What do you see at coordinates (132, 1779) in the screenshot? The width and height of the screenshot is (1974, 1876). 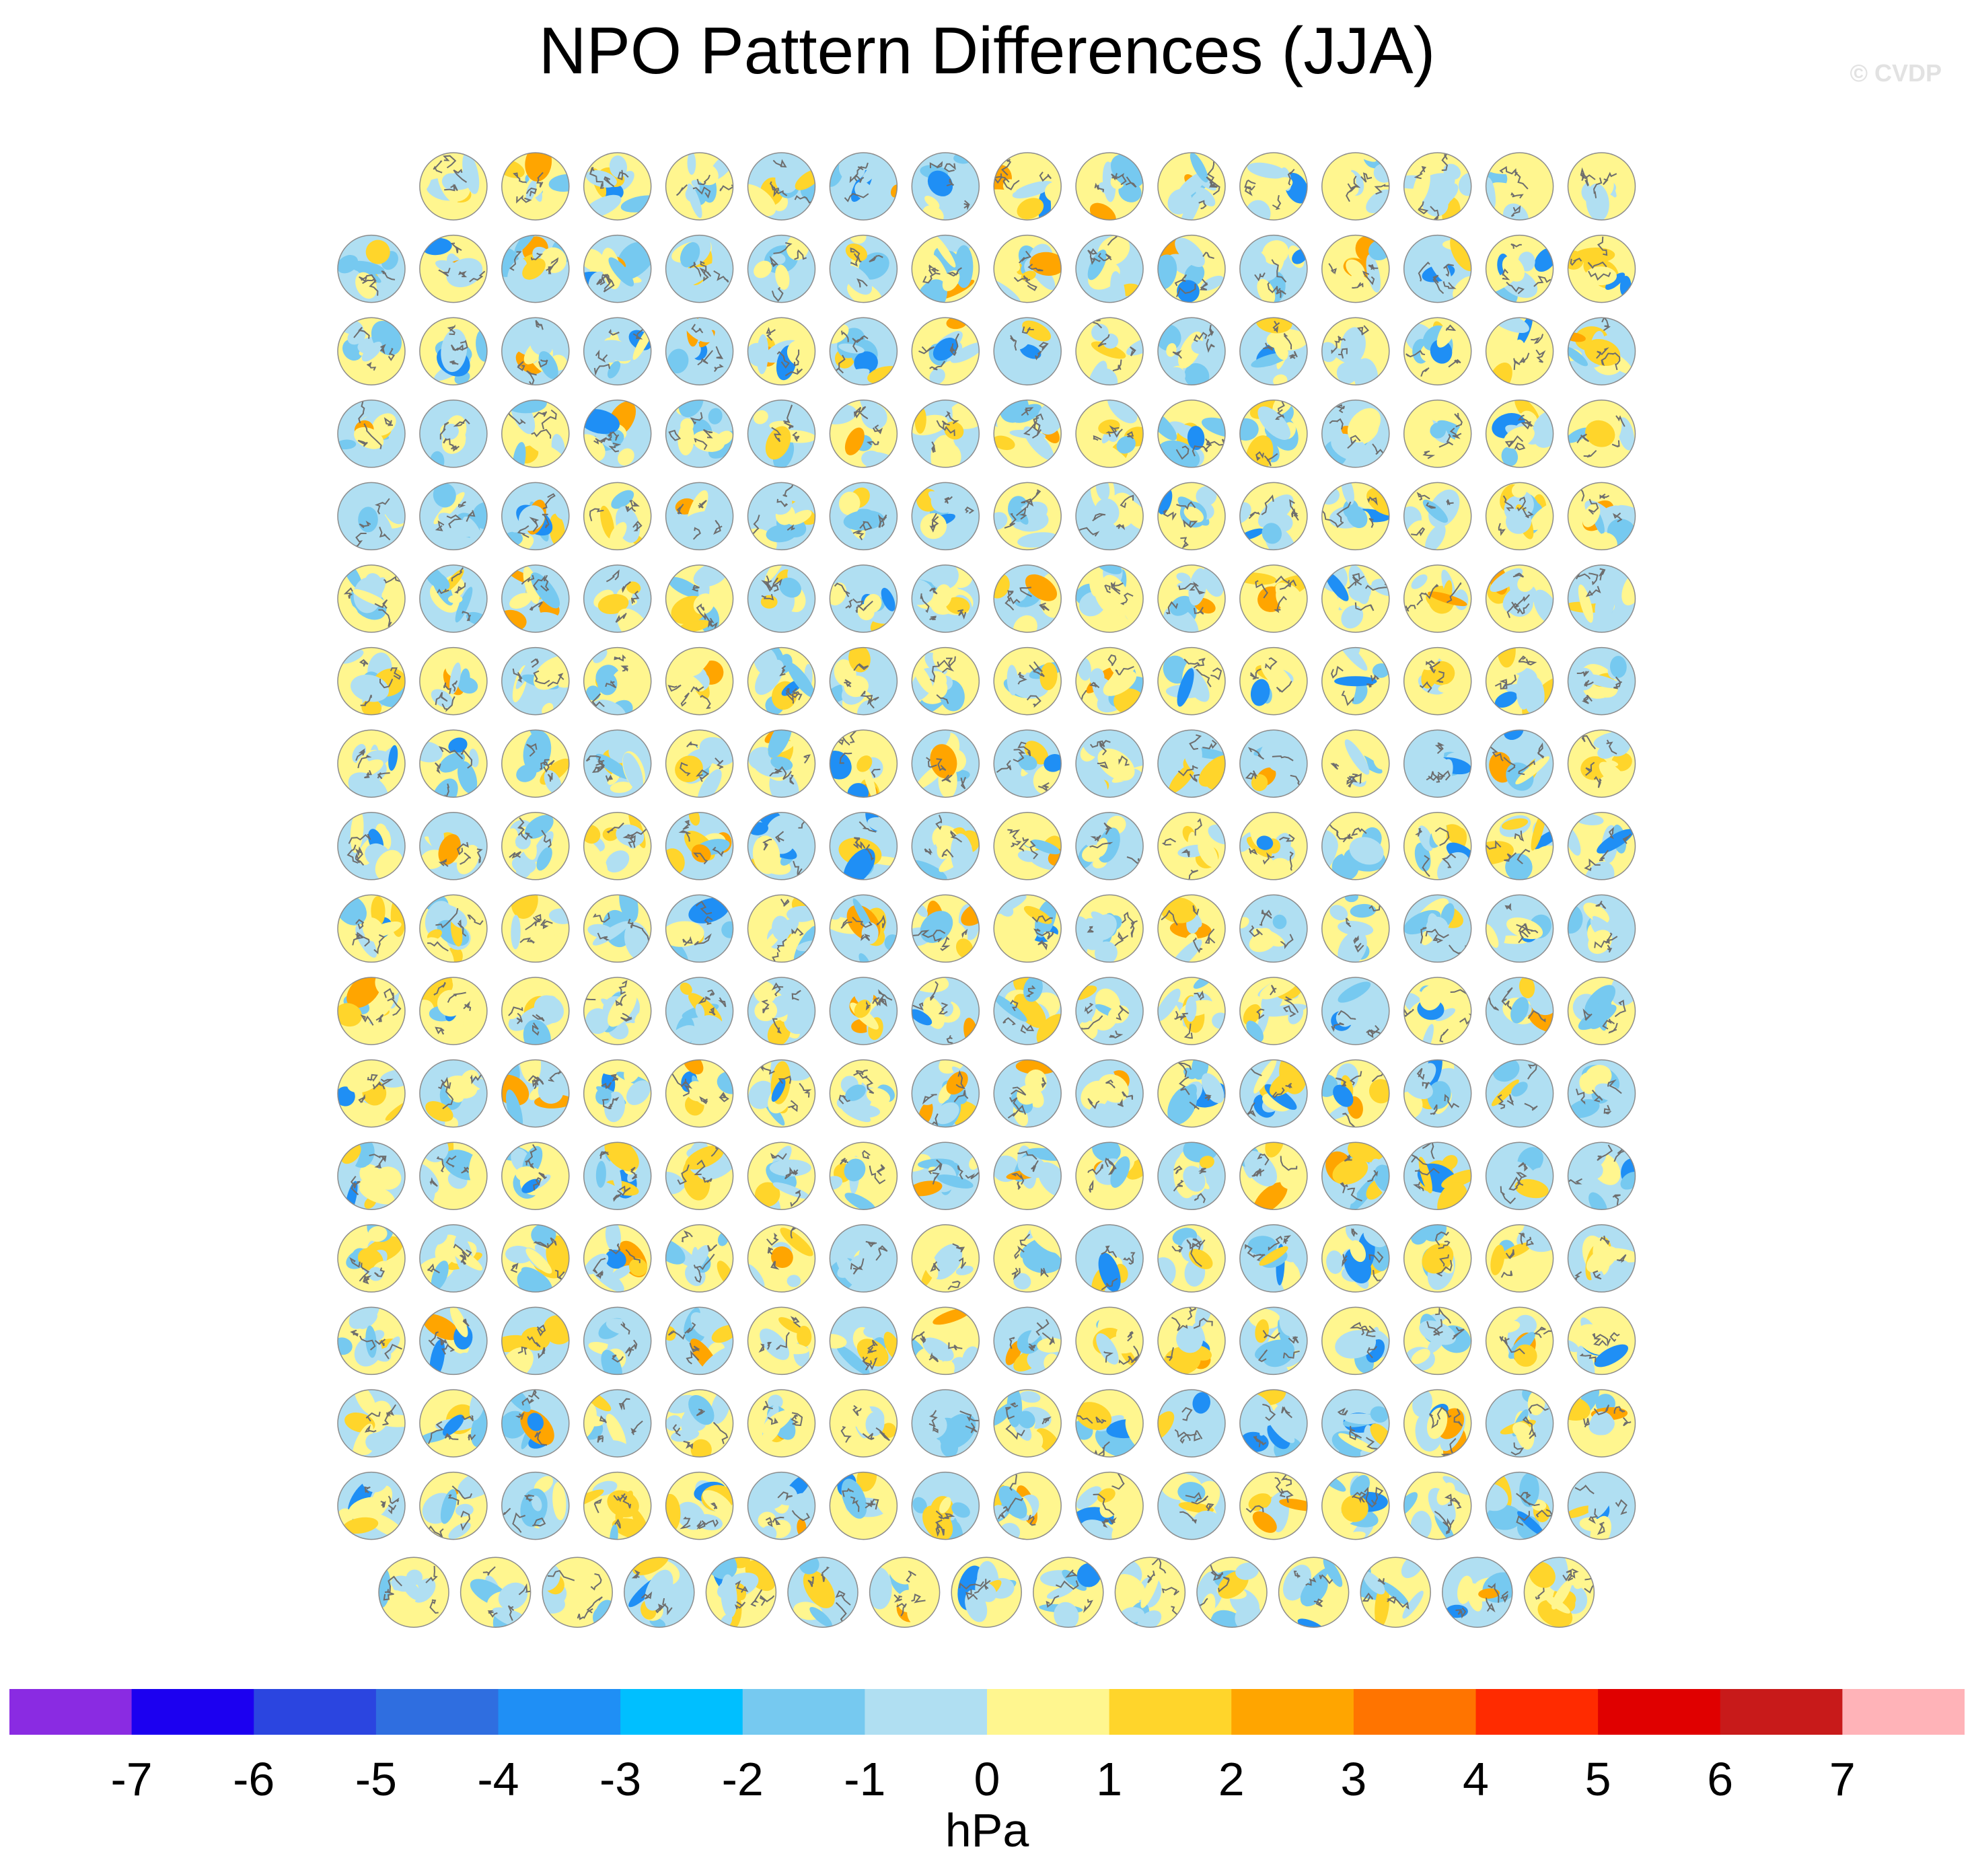 I see `colorbar-tick-label: -7` at bounding box center [132, 1779].